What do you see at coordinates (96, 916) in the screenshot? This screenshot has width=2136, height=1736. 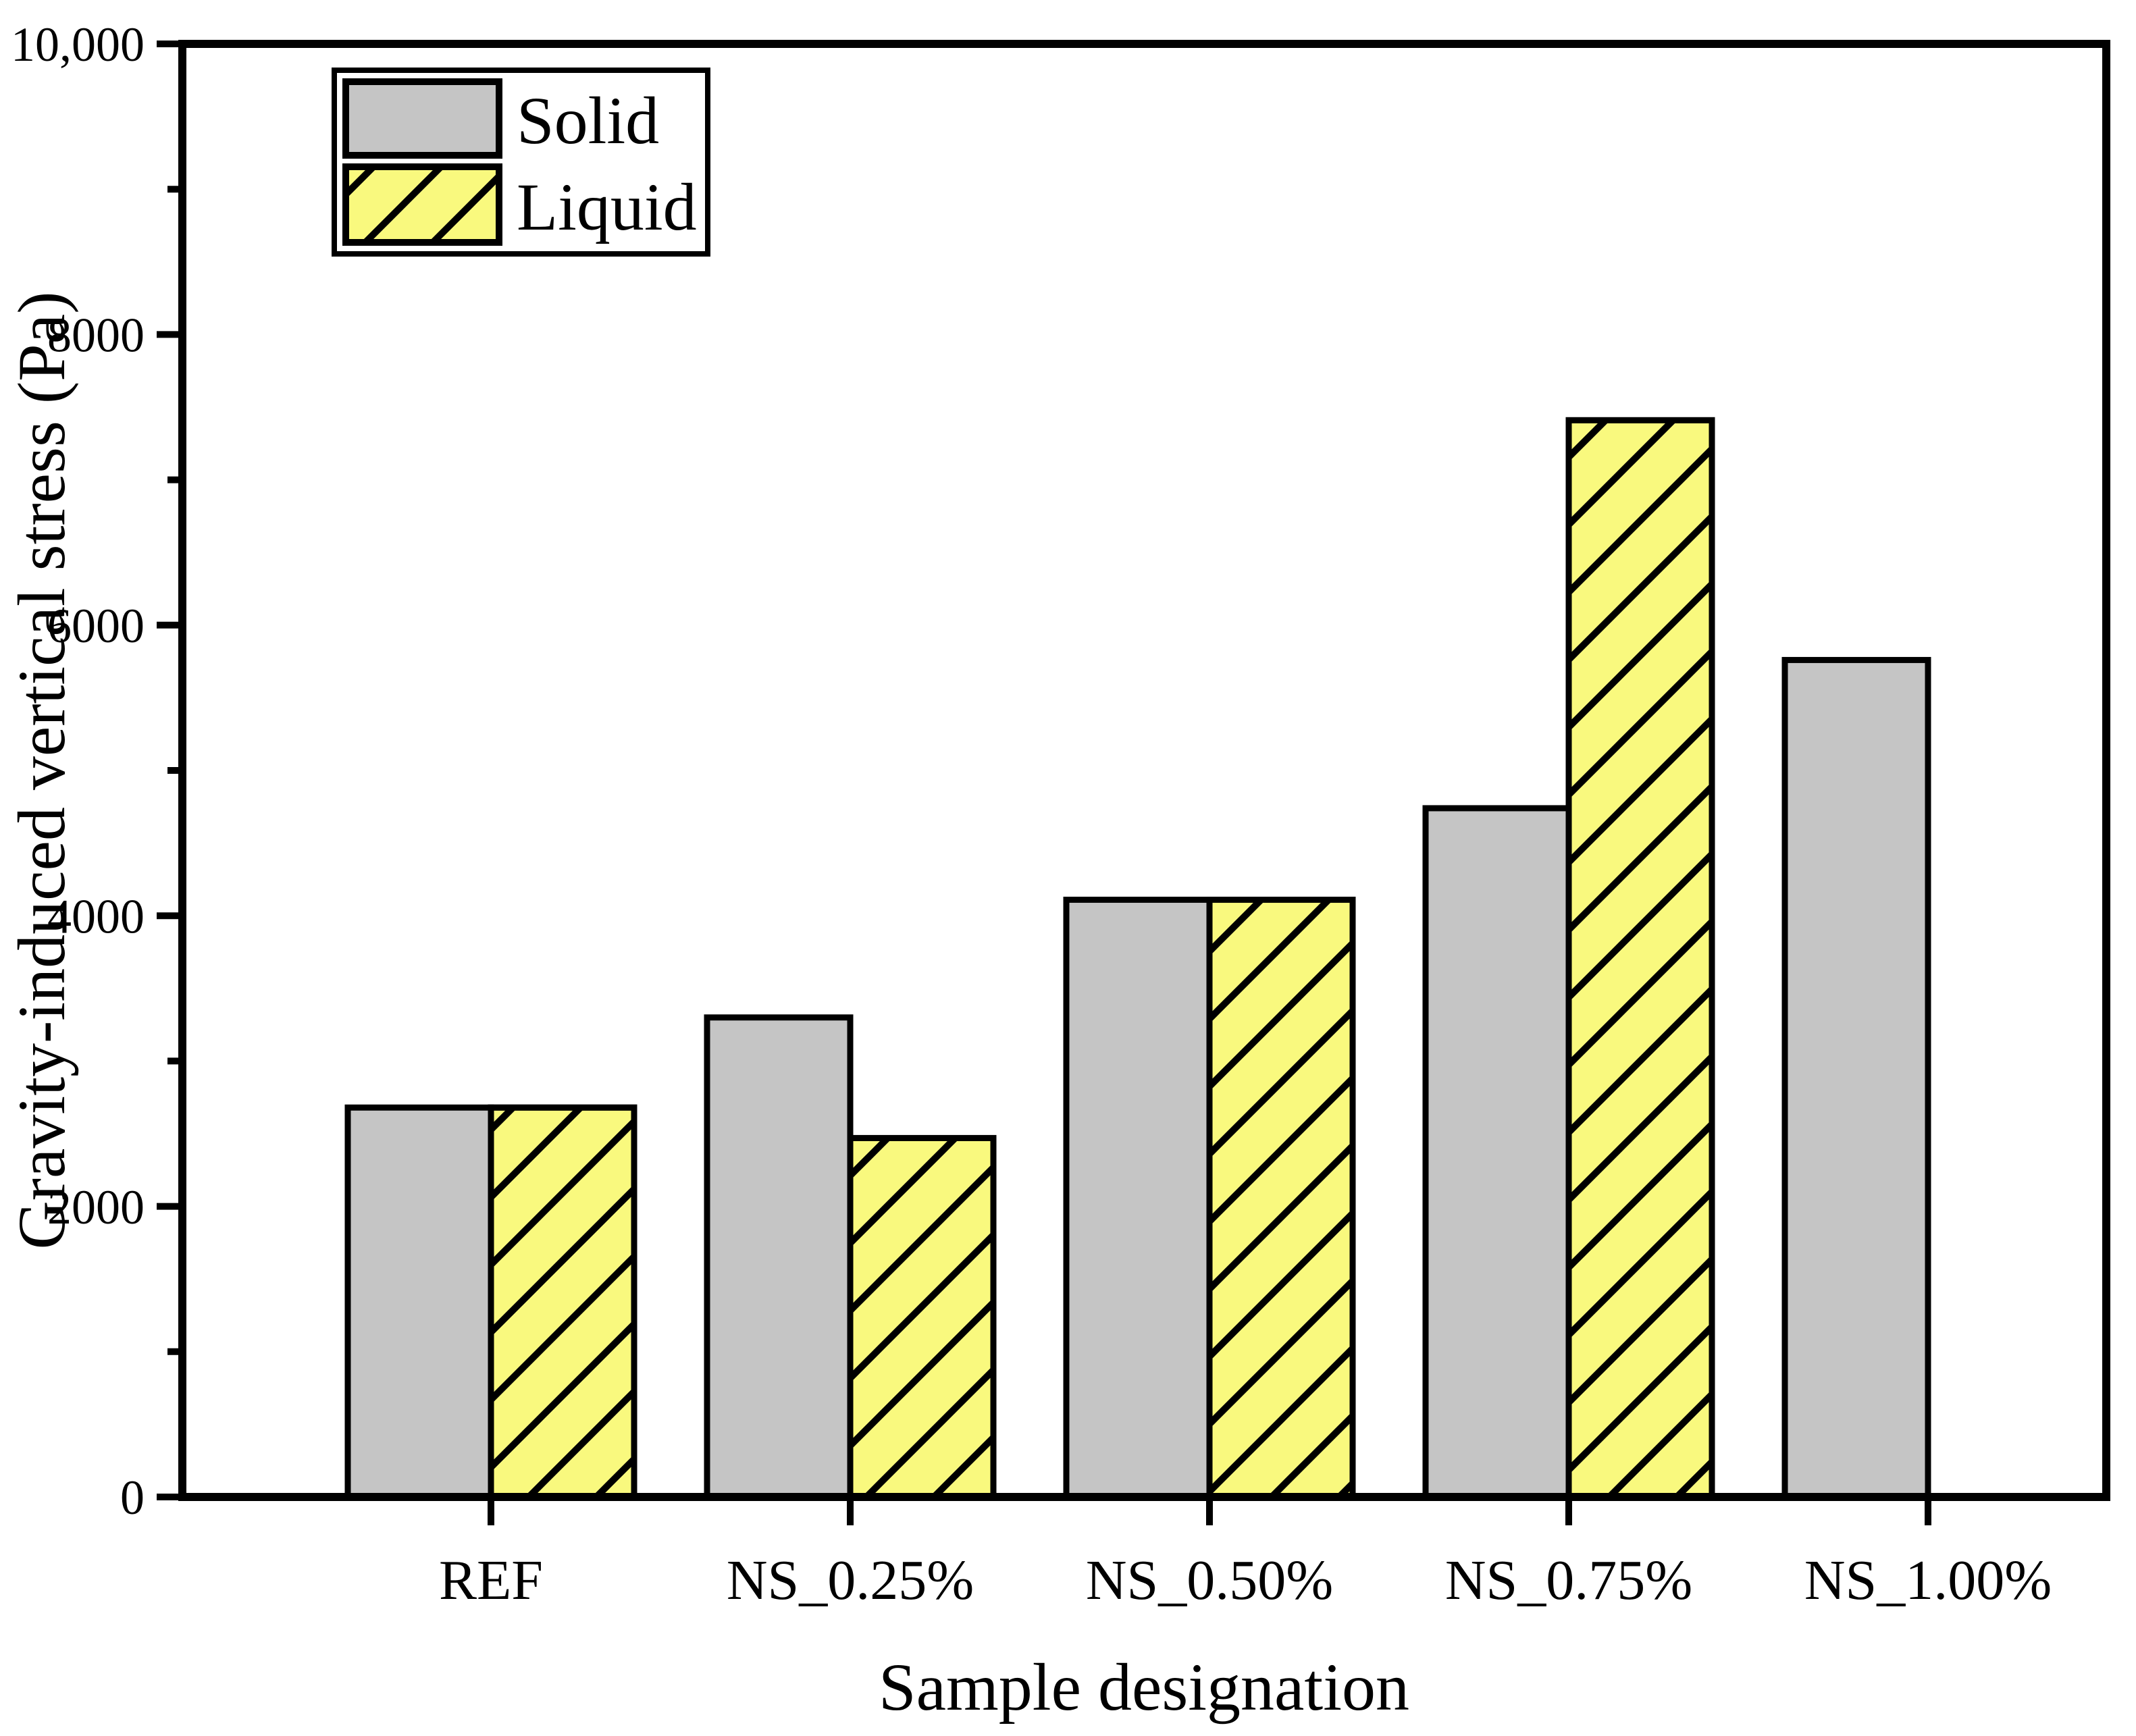 I see `y-tick-label: 4000` at bounding box center [96, 916].